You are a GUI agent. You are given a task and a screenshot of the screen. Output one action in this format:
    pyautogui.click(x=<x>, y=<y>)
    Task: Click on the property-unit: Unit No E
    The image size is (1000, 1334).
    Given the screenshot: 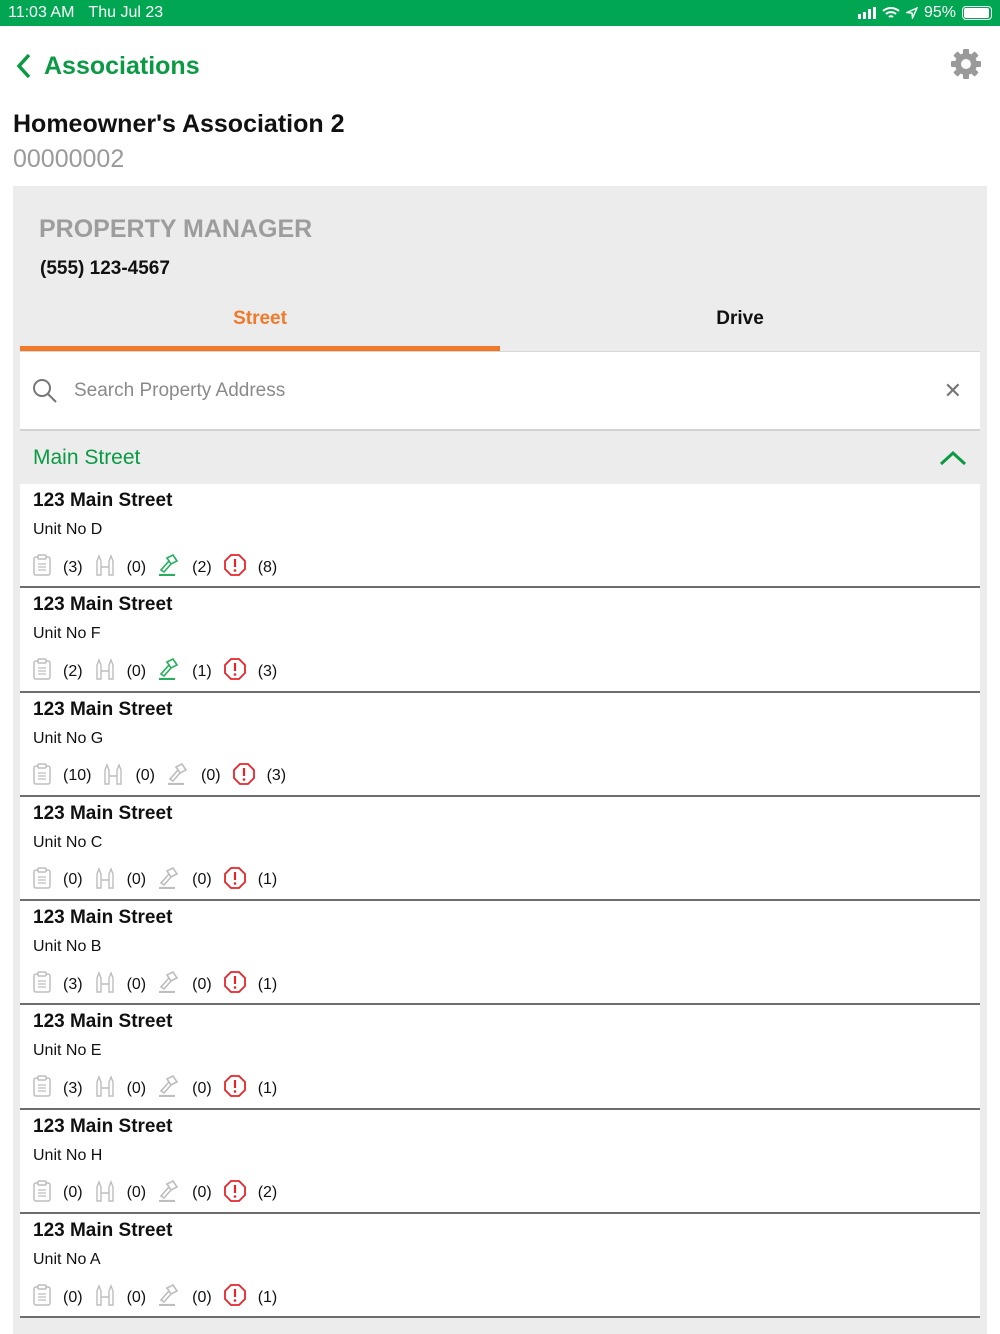 What is the action you would take?
    pyautogui.click(x=67, y=1051)
    